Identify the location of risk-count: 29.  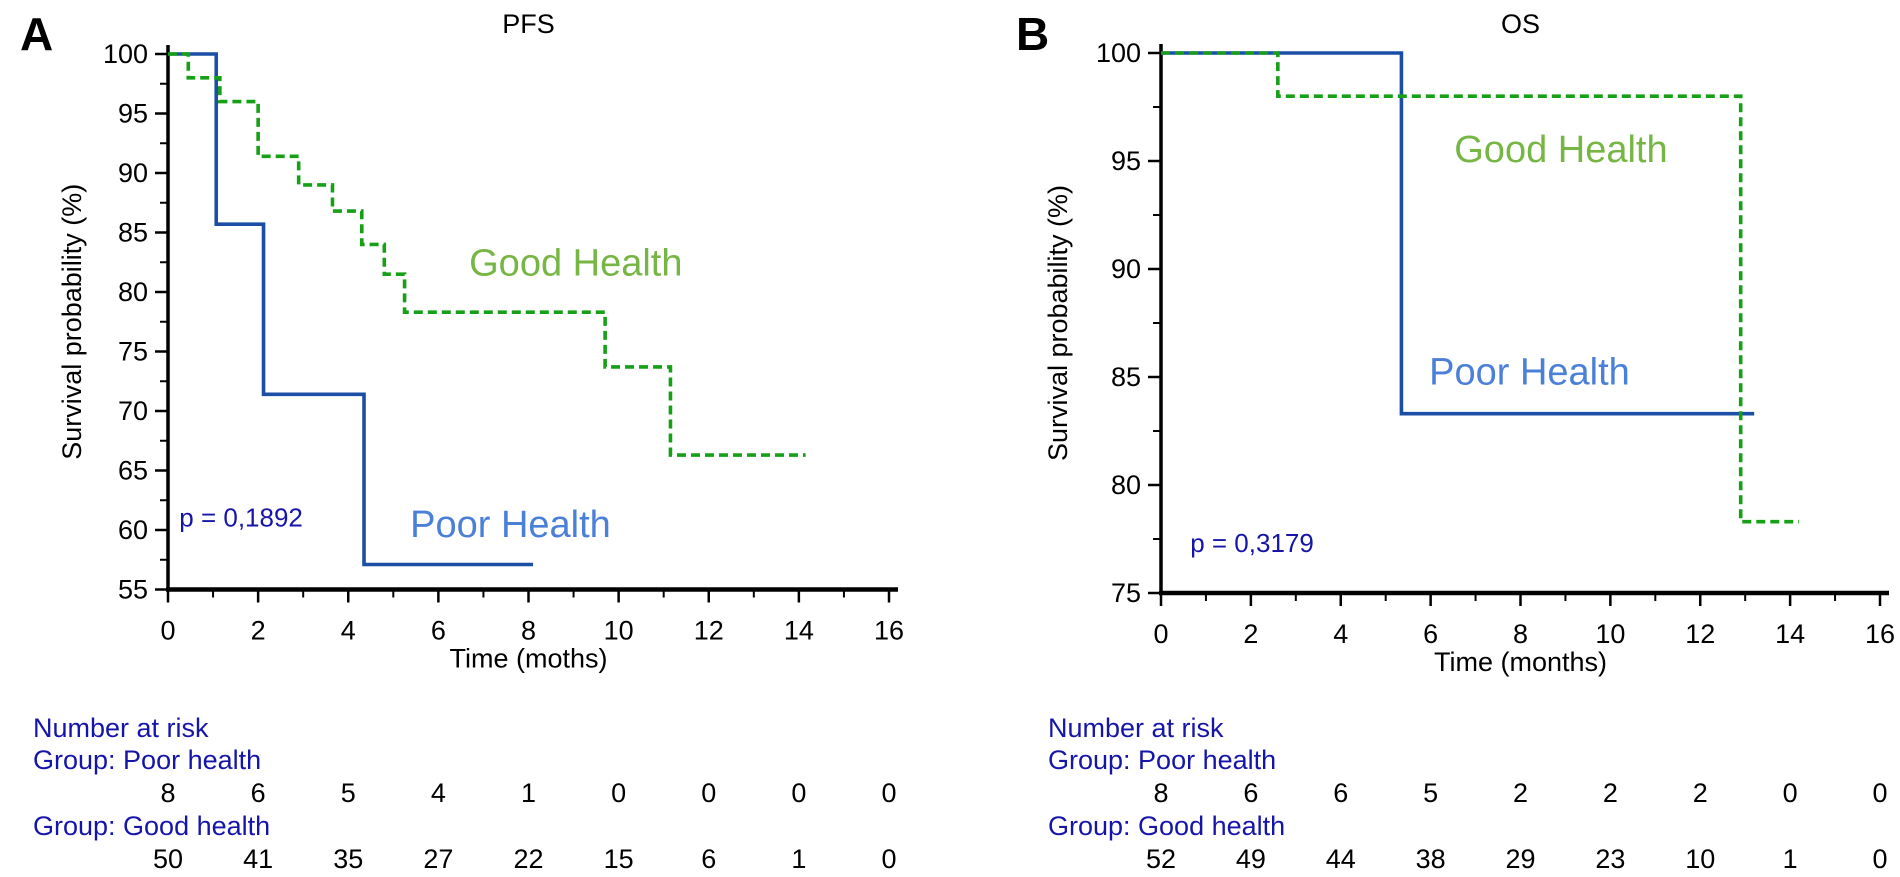
(1520, 859).